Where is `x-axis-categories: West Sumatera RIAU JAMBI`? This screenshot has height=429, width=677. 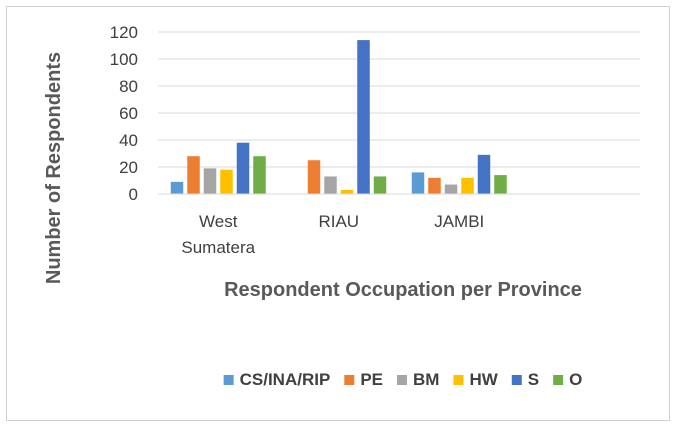 x-axis-categories: West Sumatera RIAU JAMBI is located at coordinates (332, 234).